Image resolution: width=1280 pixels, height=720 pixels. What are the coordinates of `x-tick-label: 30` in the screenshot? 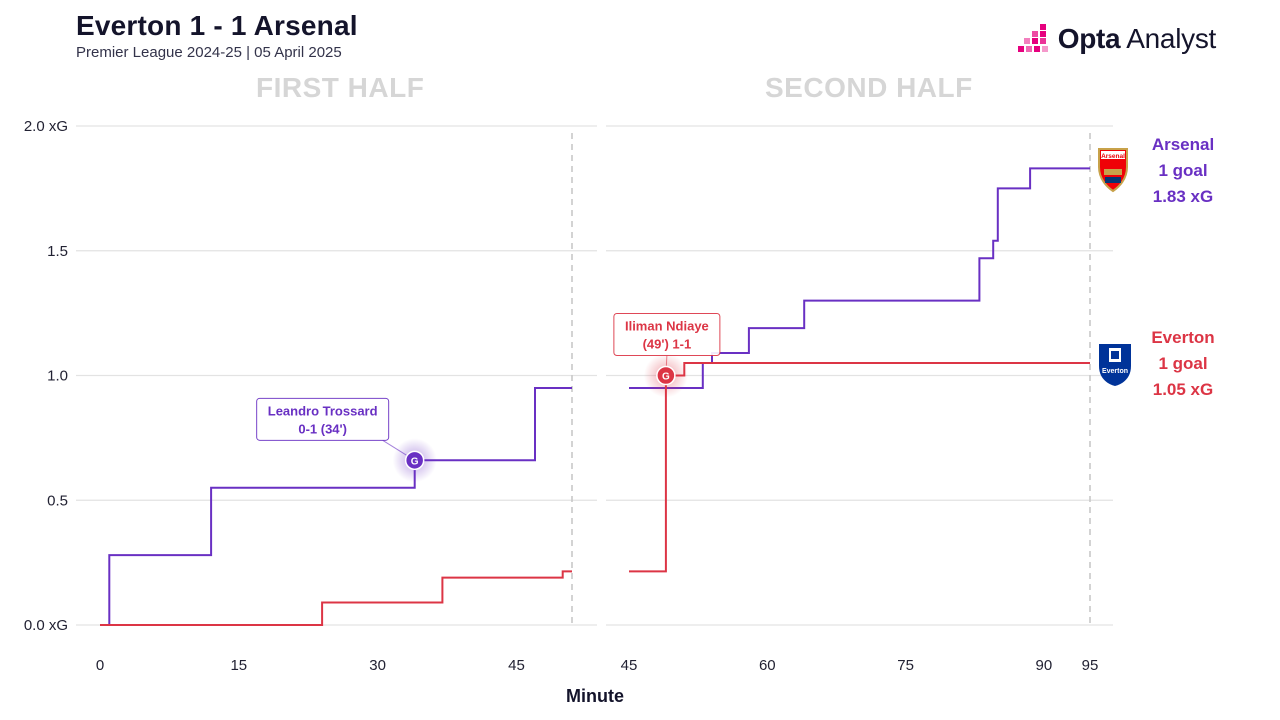 It's located at (377, 665).